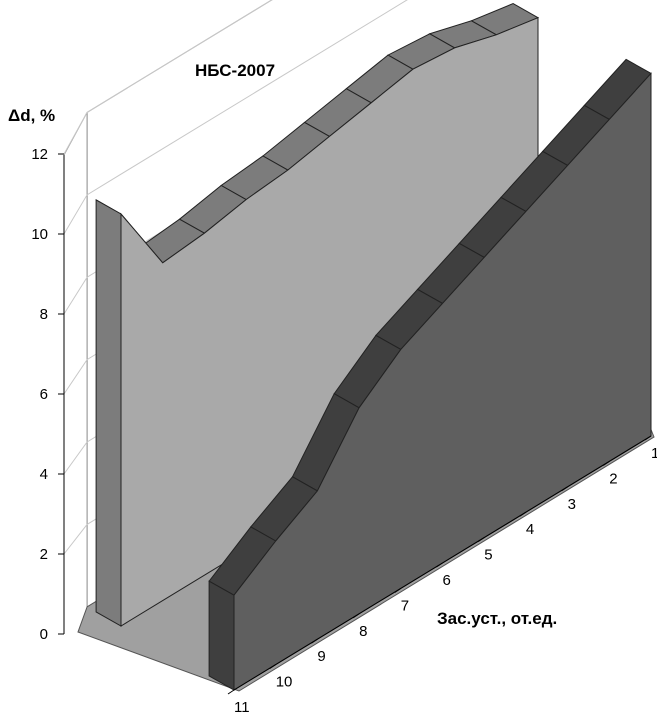 Image resolution: width=657 pixels, height=712 pixels. Describe the element at coordinates (447, 580) in the screenshot. I see `x-tick-label: 6` at that location.